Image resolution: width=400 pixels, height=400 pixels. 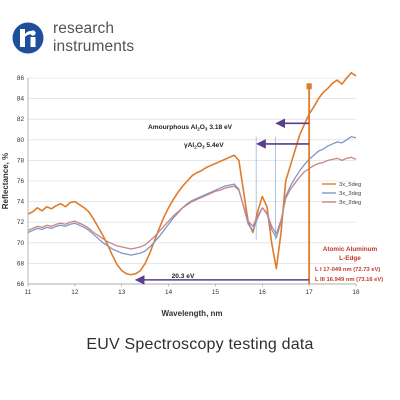 What do you see at coordinates (356, 292) in the screenshot?
I see `x-tick-label: 18` at bounding box center [356, 292].